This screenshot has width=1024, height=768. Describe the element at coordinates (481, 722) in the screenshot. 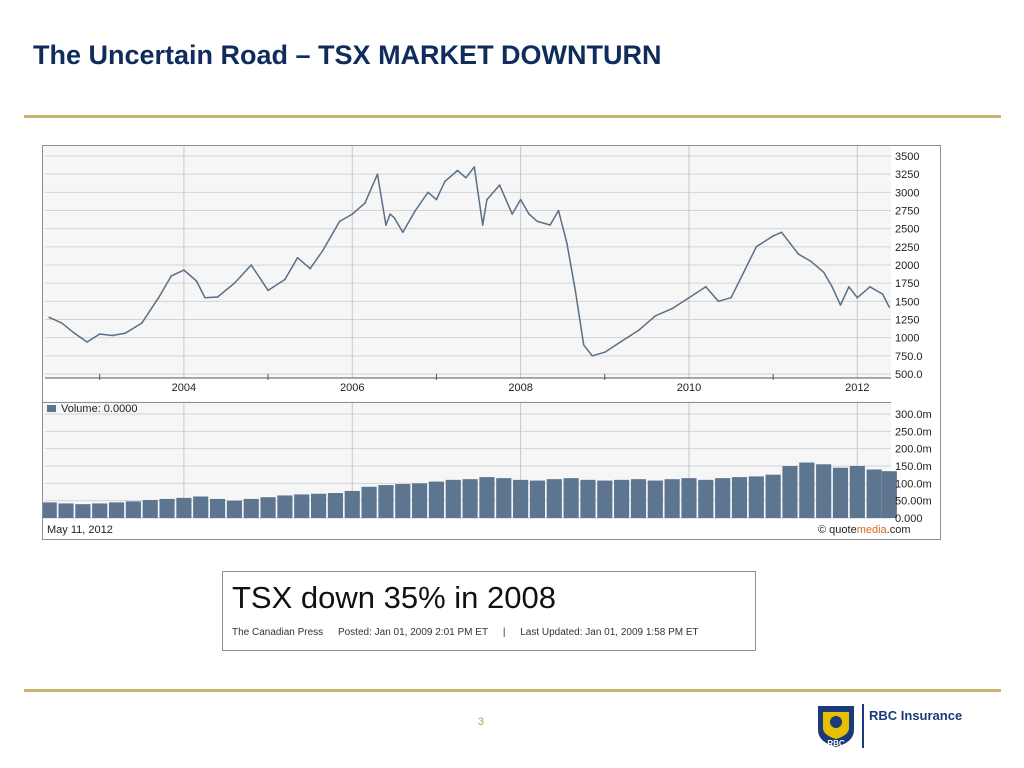

I see `page-number: 3` at that location.